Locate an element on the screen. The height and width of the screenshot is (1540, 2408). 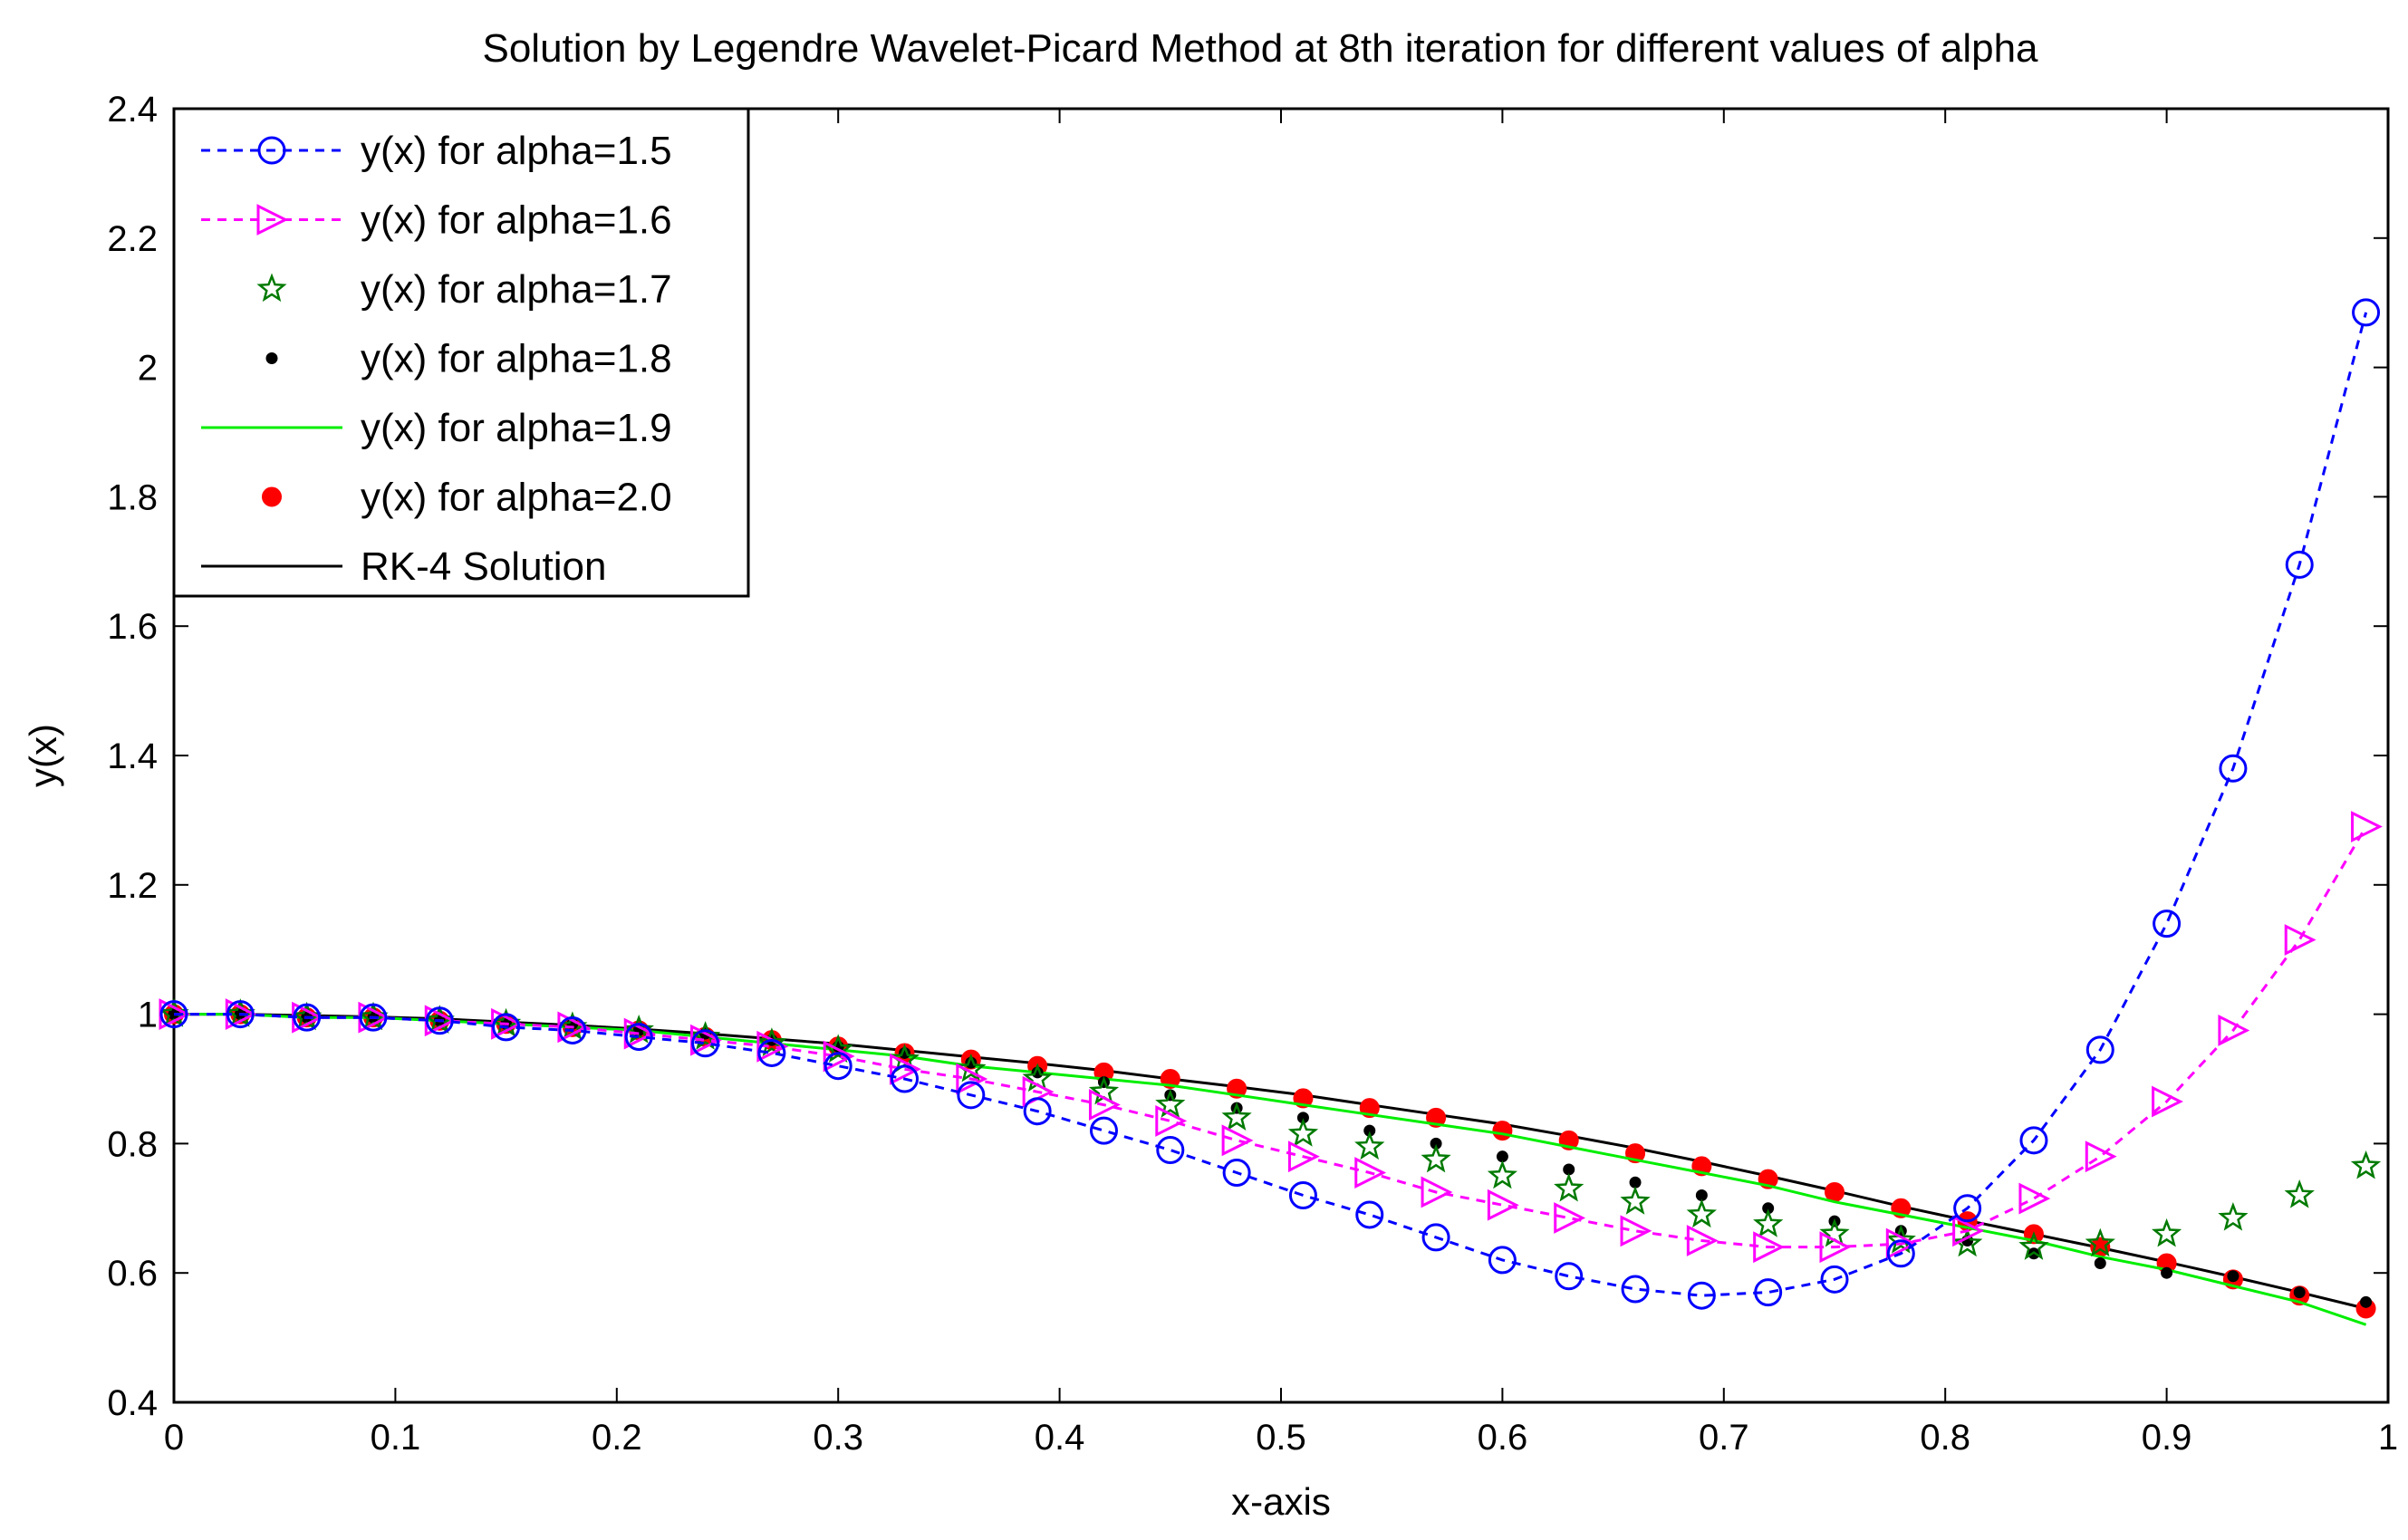
legend-label: y(x) for alpha=1.9 is located at coordinates (516, 428).